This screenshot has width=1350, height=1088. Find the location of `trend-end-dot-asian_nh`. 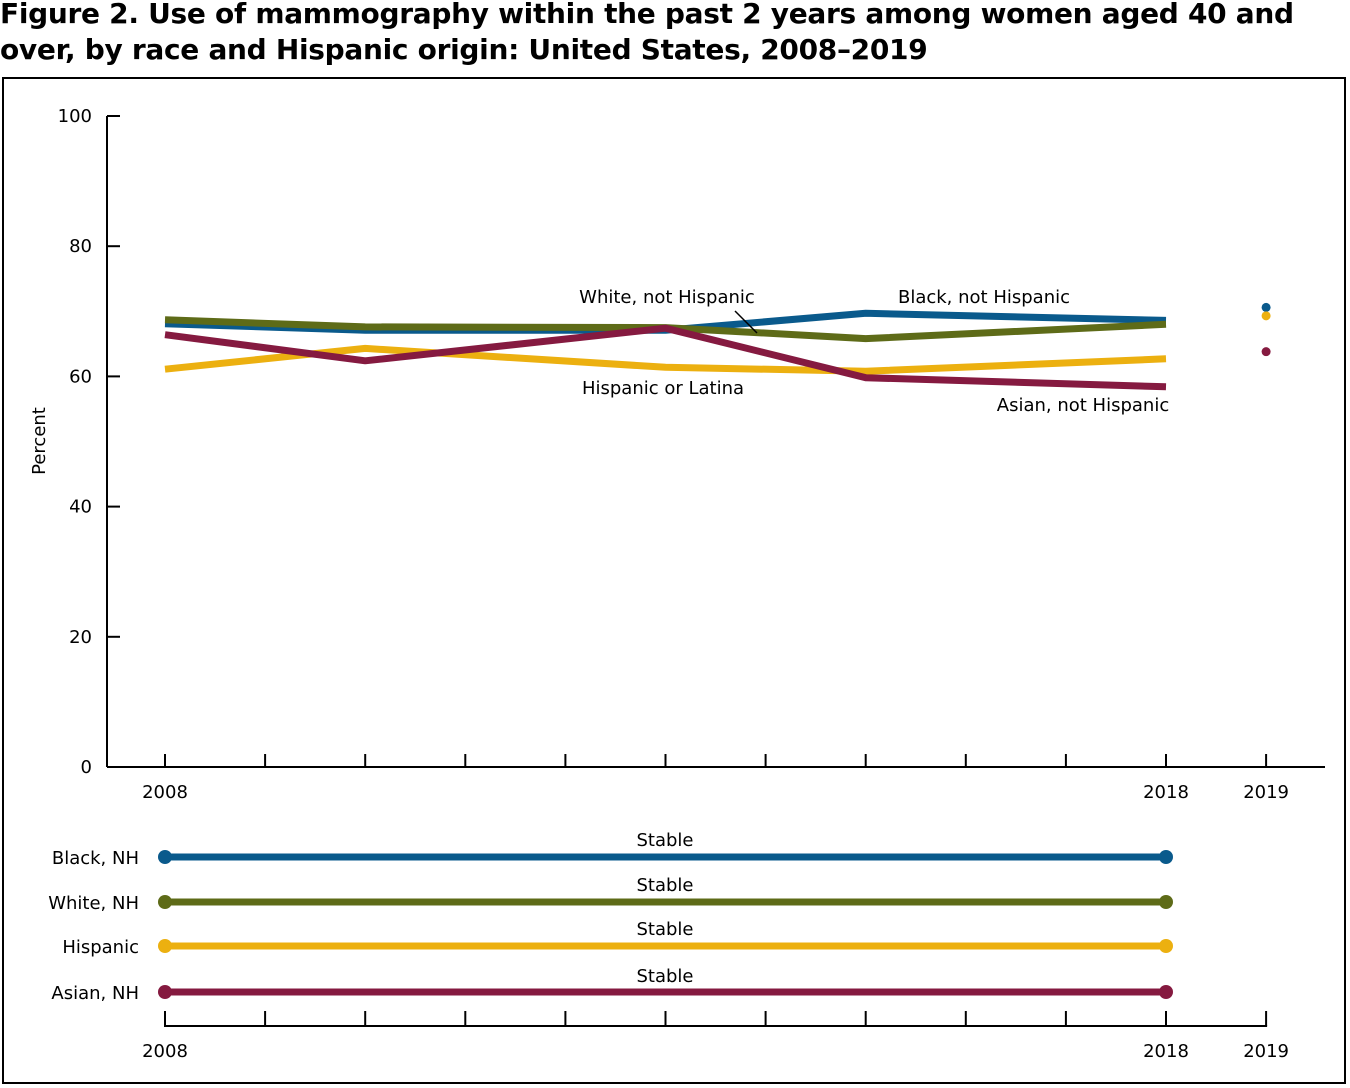

trend-end-dot-asian_nh is located at coordinates (1166, 992).